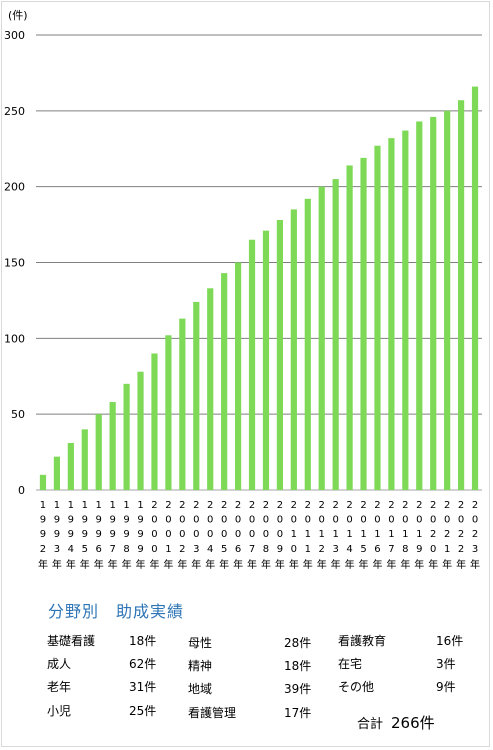 This screenshot has height=750, width=493. Describe the element at coordinates (446, 664) in the screenshot. I see `stat-count: 3件` at that location.